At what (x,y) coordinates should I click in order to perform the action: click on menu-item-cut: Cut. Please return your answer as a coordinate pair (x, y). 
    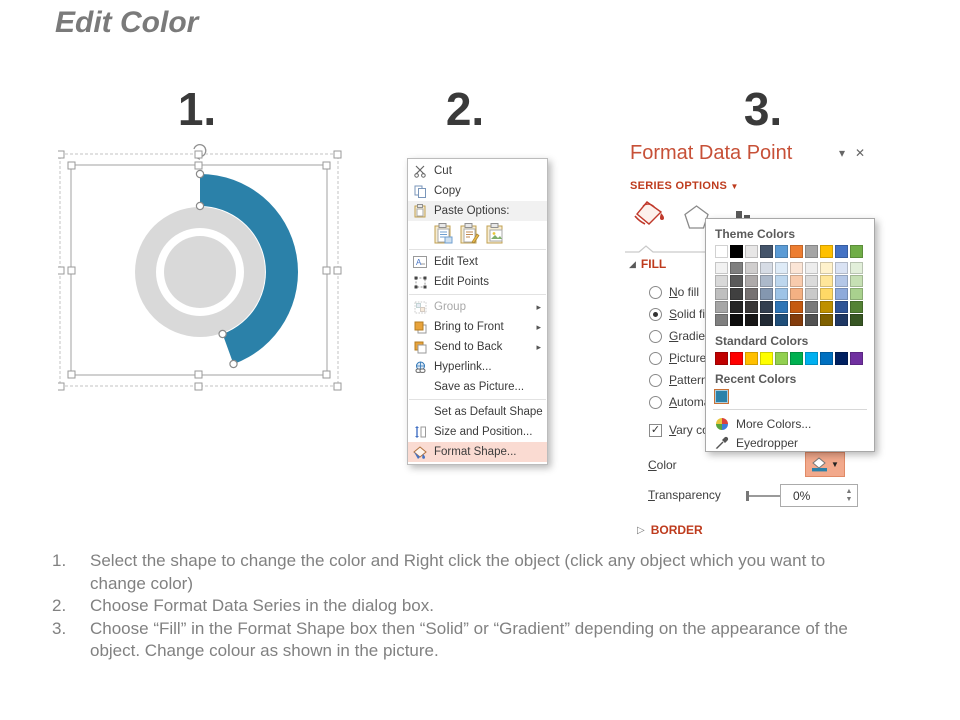
    Looking at the image, I should click on (477, 171).